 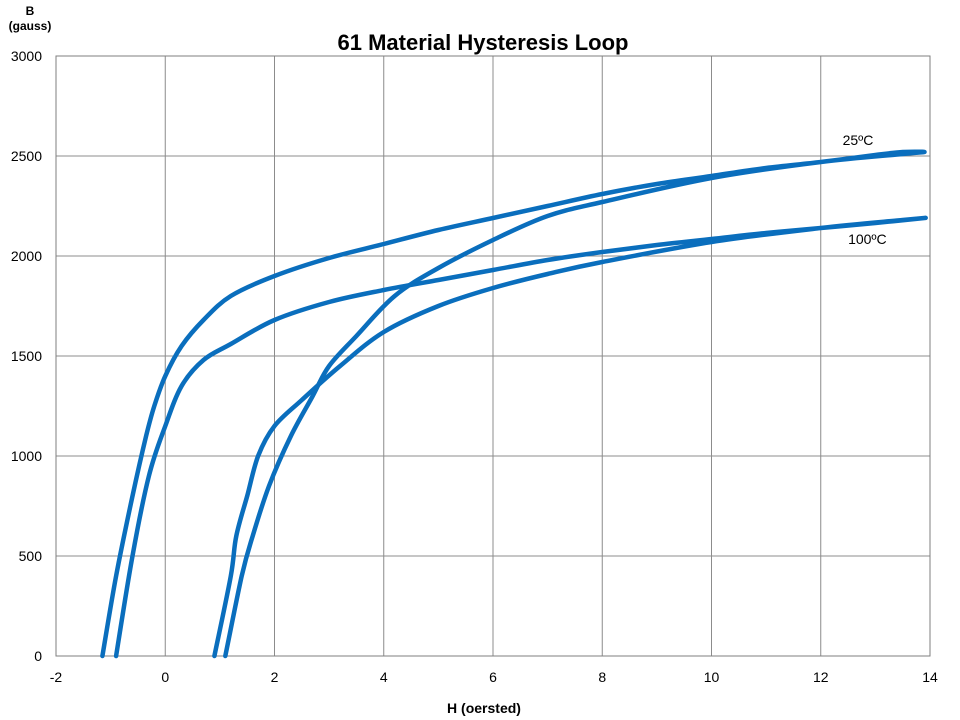 What do you see at coordinates (26, 456) in the screenshot?
I see `y-tick-label: 1000` at bounding box center [26, 456].